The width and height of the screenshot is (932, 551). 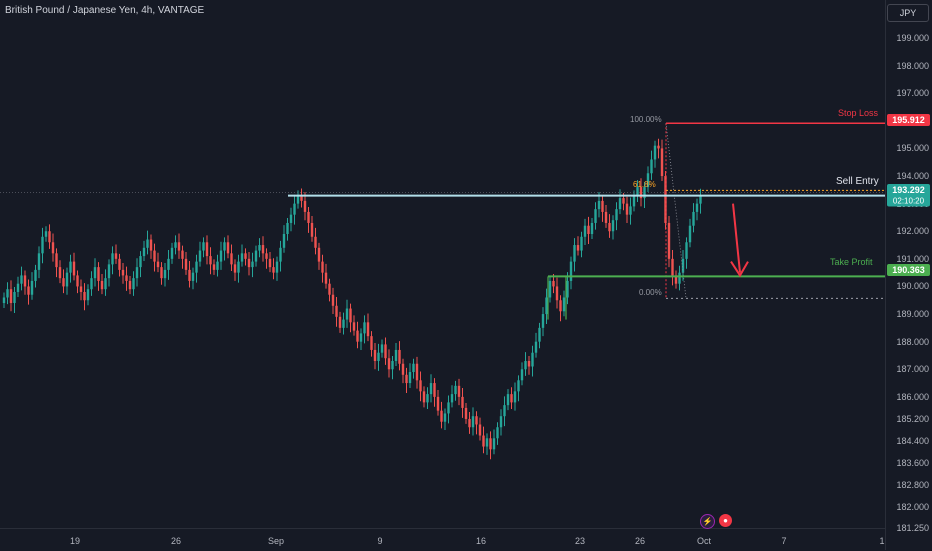 What do you see at coordinates (276, 541) in the screenshot?
I see `time-tick-label: Sep` at bounding box center [276, 541].